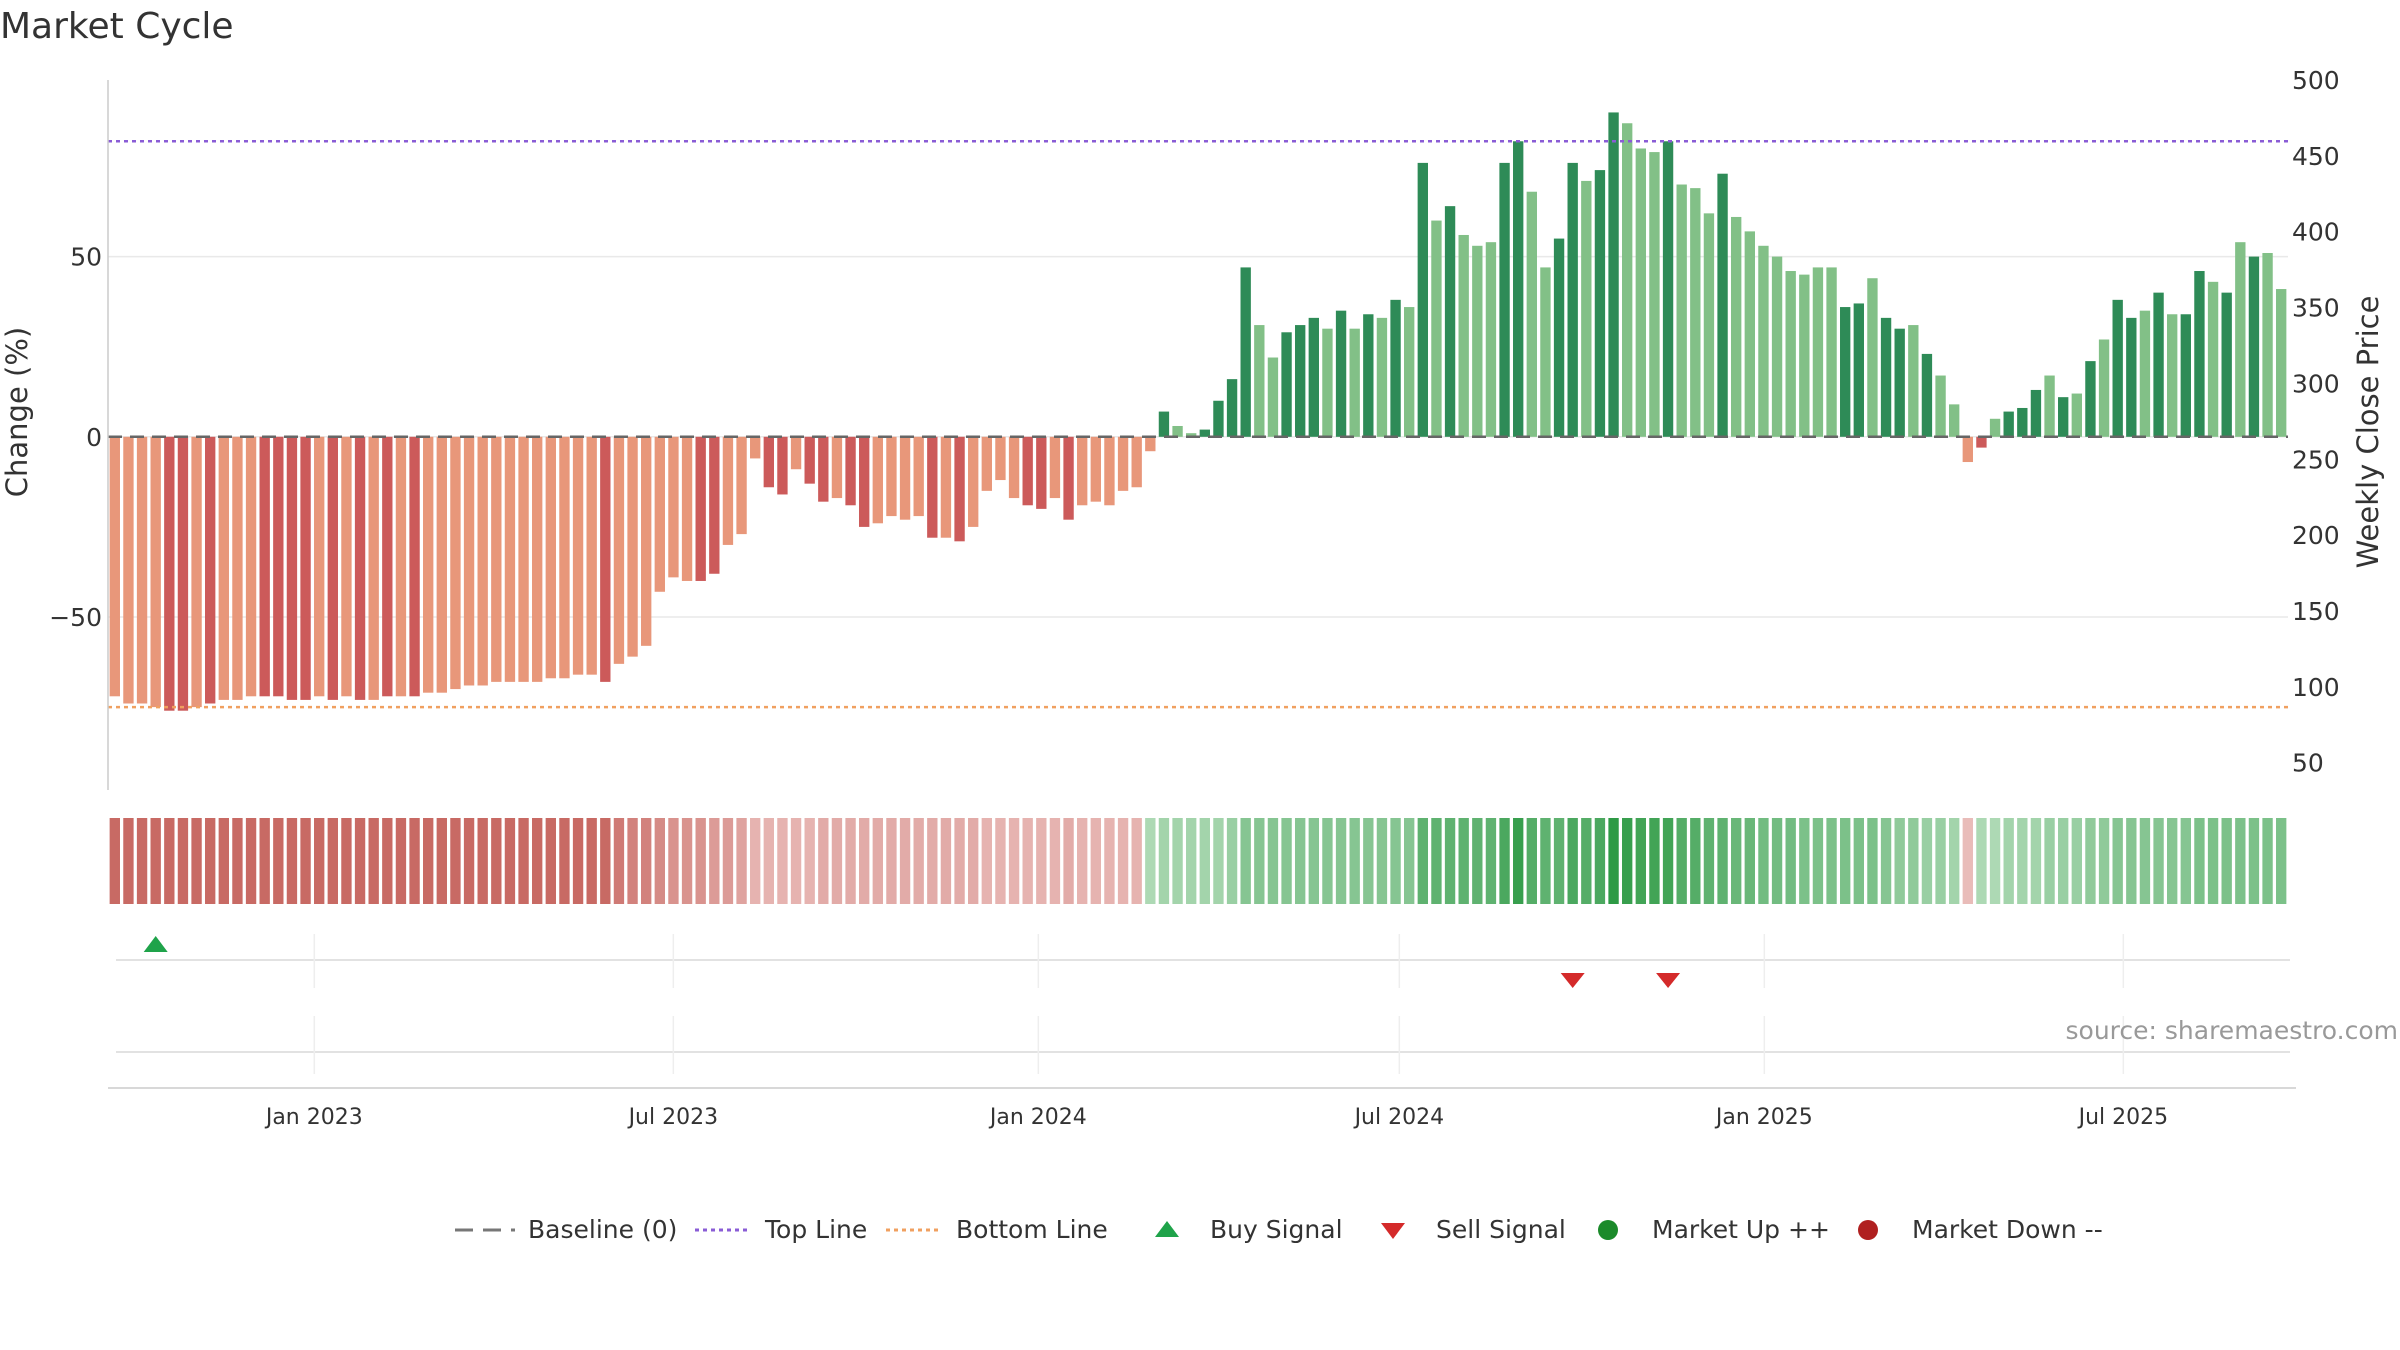  What do you see at coordinates (75, 617) in the screenshot?
I see `y-tick-label: −50` at bounding box center [75, 617].